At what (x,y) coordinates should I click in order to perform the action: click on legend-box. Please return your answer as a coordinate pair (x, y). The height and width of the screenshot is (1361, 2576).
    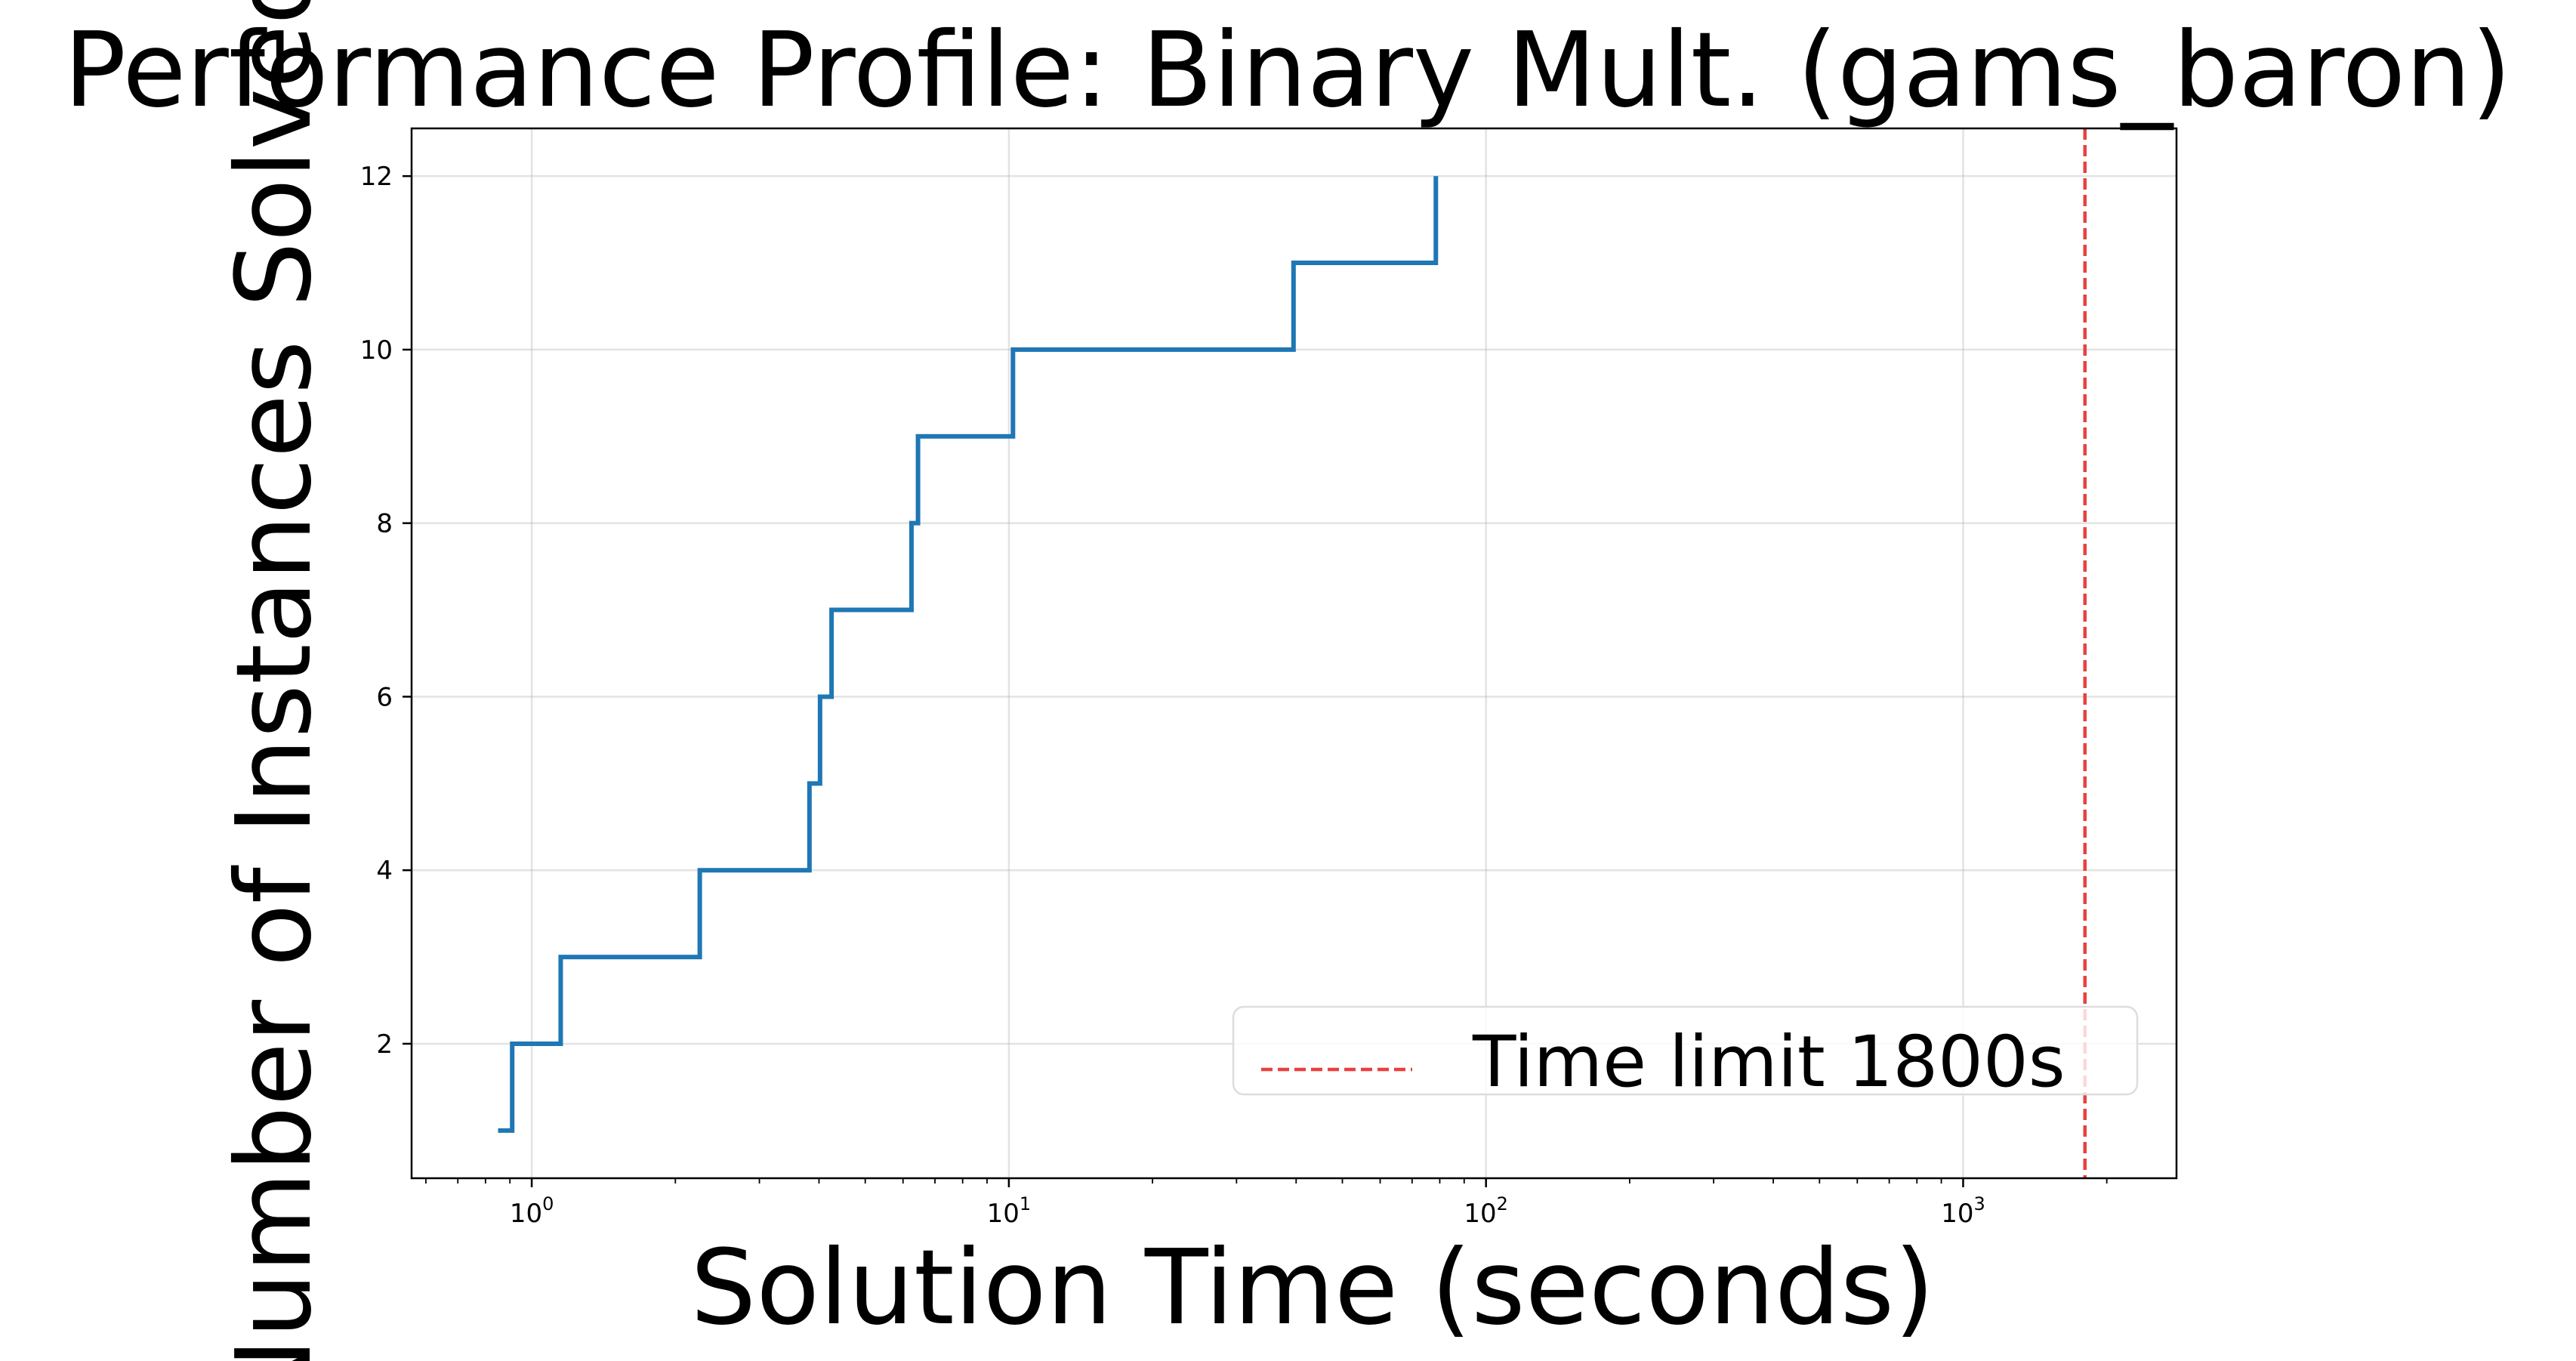
    Looking at the image, I should click on (1685, 1050).